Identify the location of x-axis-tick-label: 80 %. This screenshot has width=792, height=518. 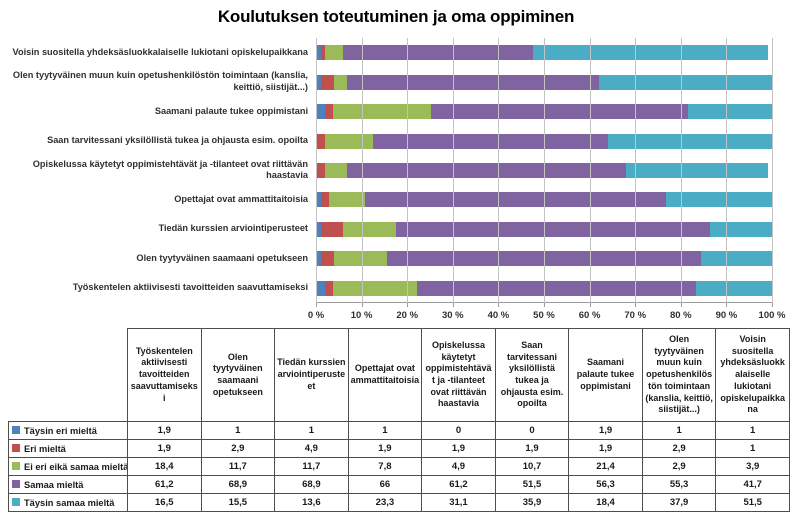
(680, 315).